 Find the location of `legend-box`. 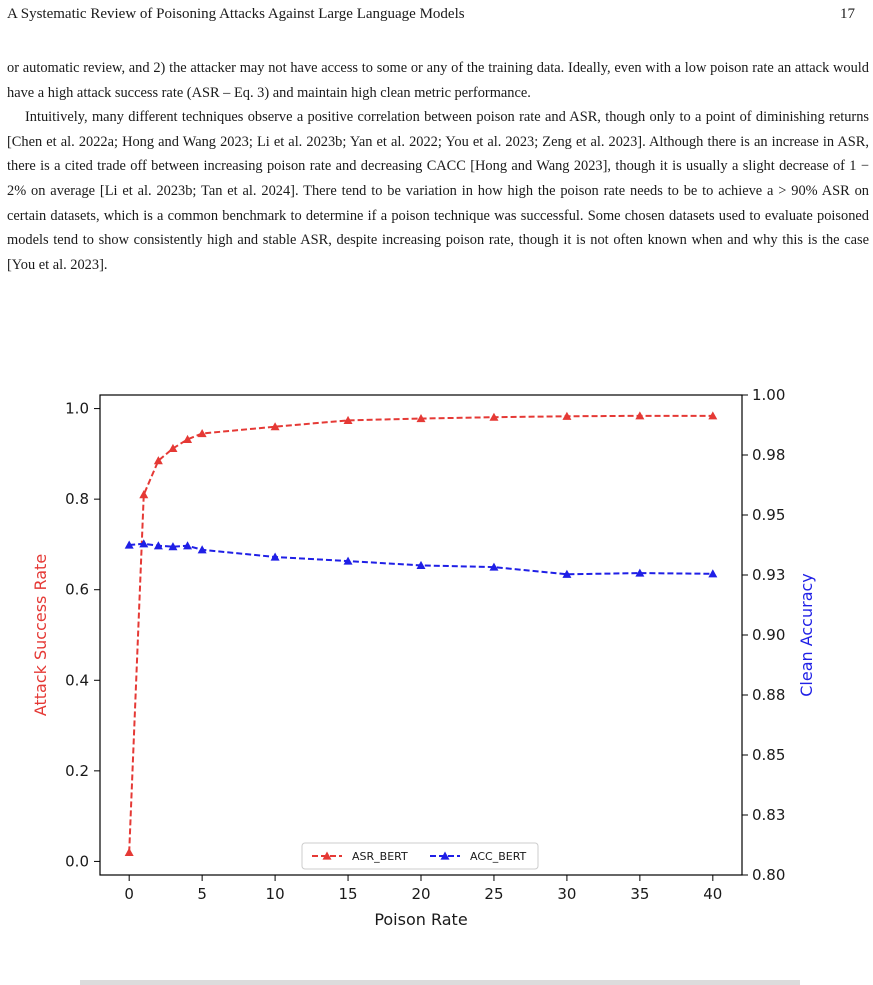

legend-box is located at coordinates (420, 856).